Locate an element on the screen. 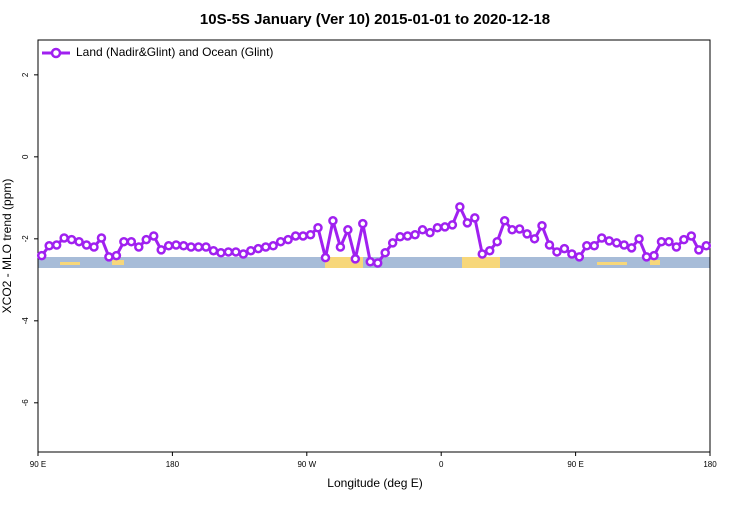 The image size is (750, 505). y-axis-label: XCO2 - MLO trend (ppm) is located at coordinates (7, 246).